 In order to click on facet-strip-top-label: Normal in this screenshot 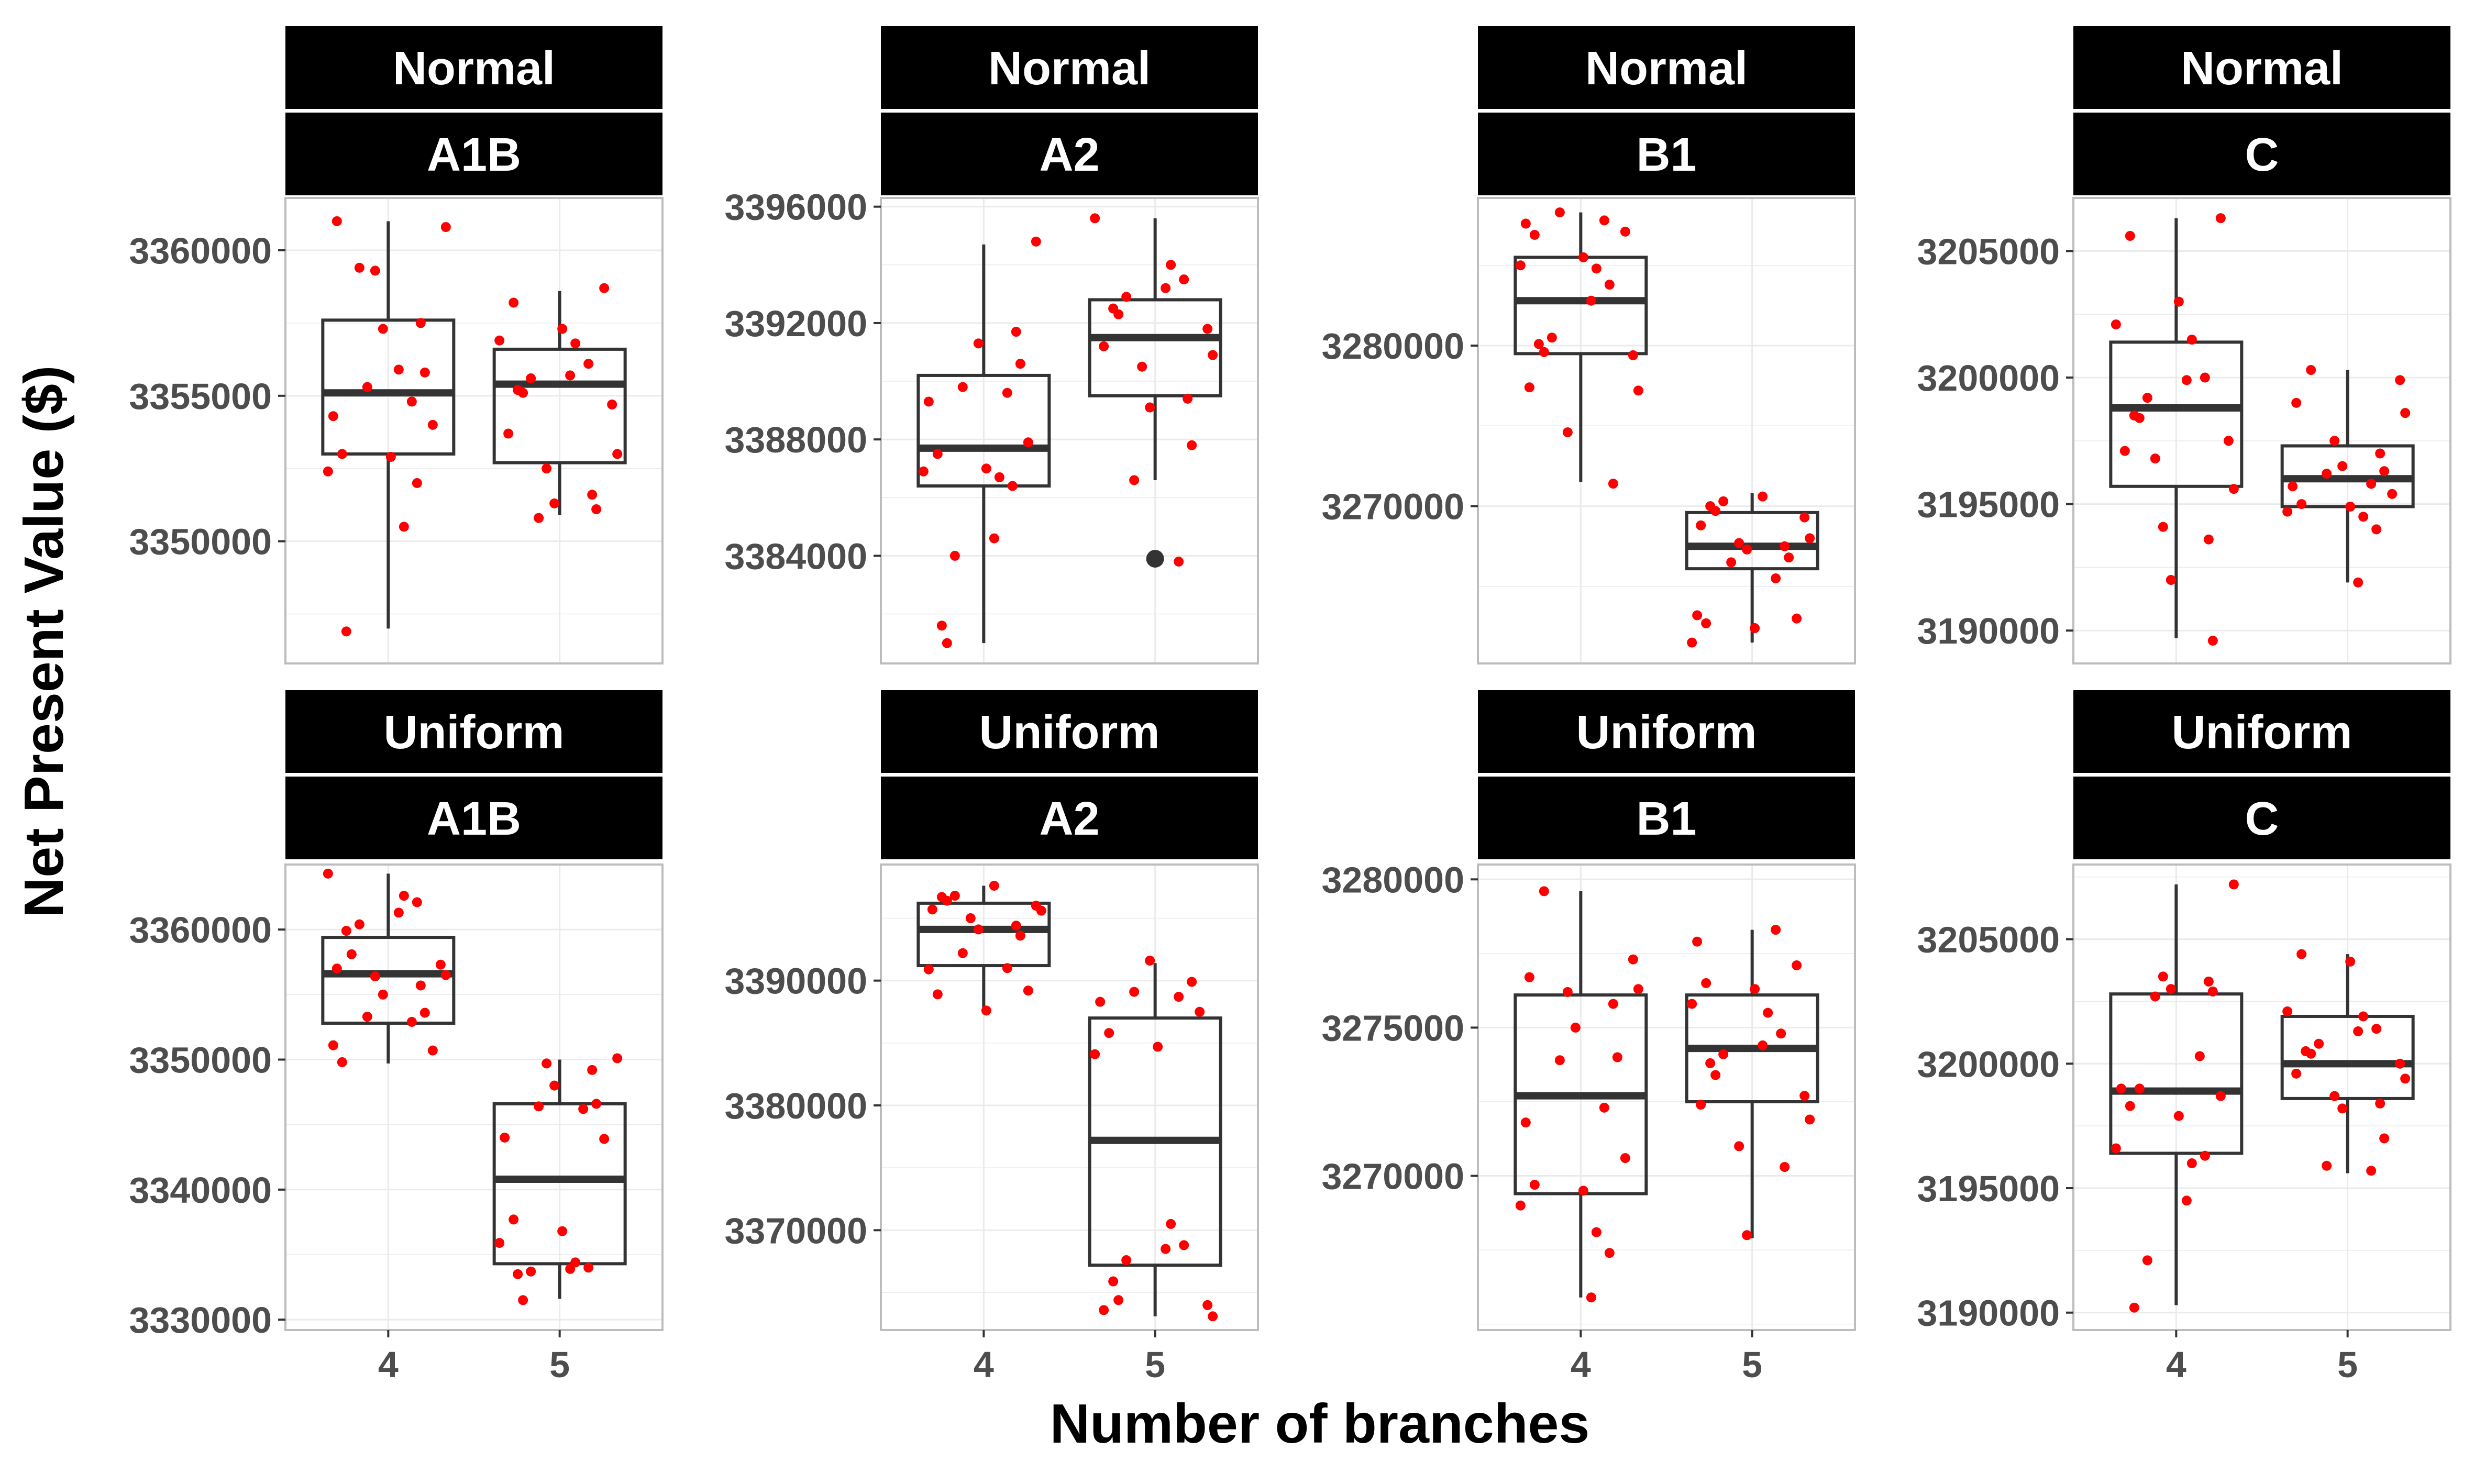, I will do `click(1667, 68)`.